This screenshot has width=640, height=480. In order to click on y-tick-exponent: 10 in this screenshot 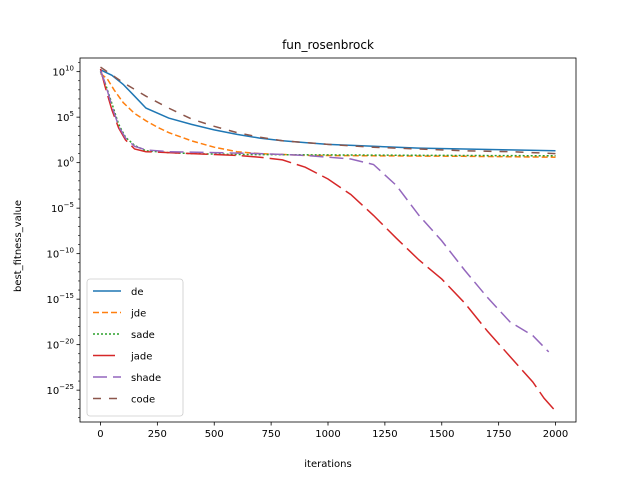, I will do `click(69, 69)`.